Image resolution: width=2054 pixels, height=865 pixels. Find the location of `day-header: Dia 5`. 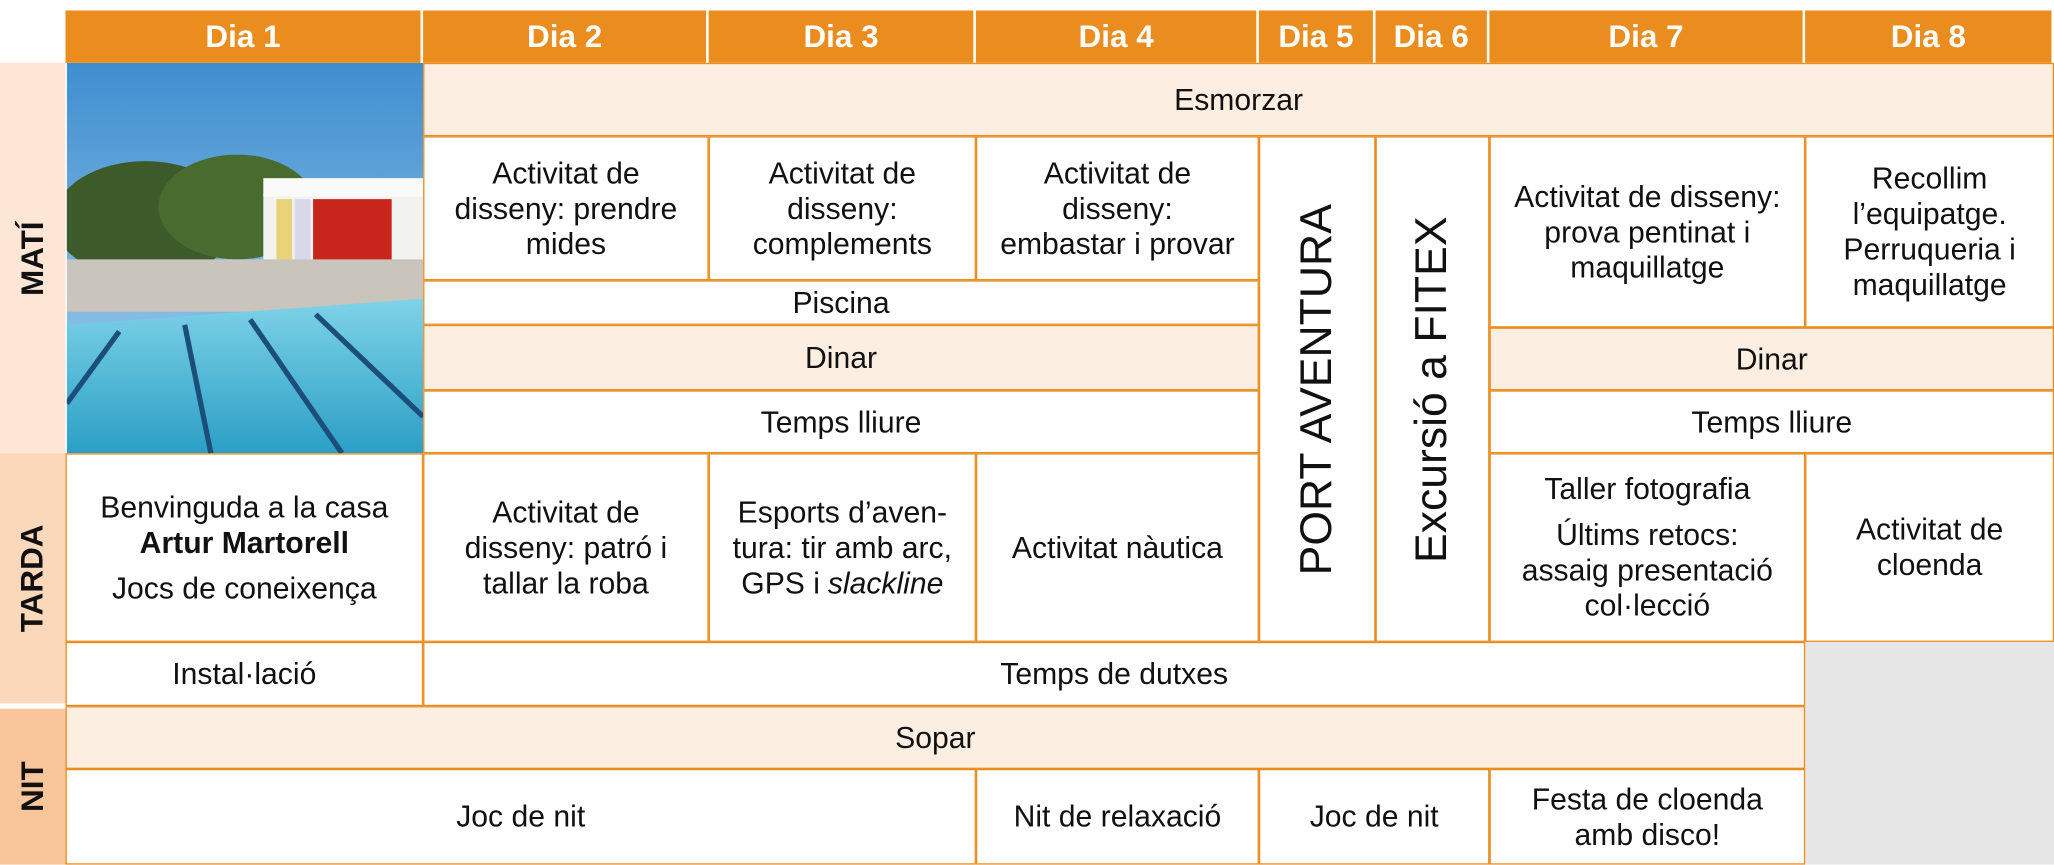

day-header: Dia 5 is located at coordinates (1317, 36).